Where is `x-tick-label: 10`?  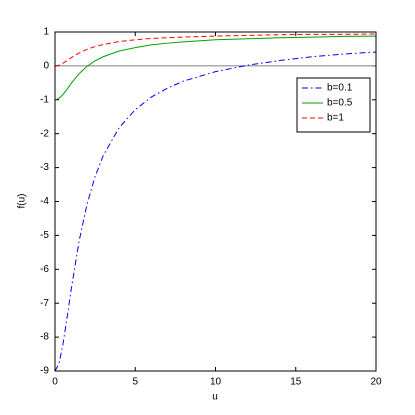
x-tick-label: 10 is located at coordinates (216, 382).